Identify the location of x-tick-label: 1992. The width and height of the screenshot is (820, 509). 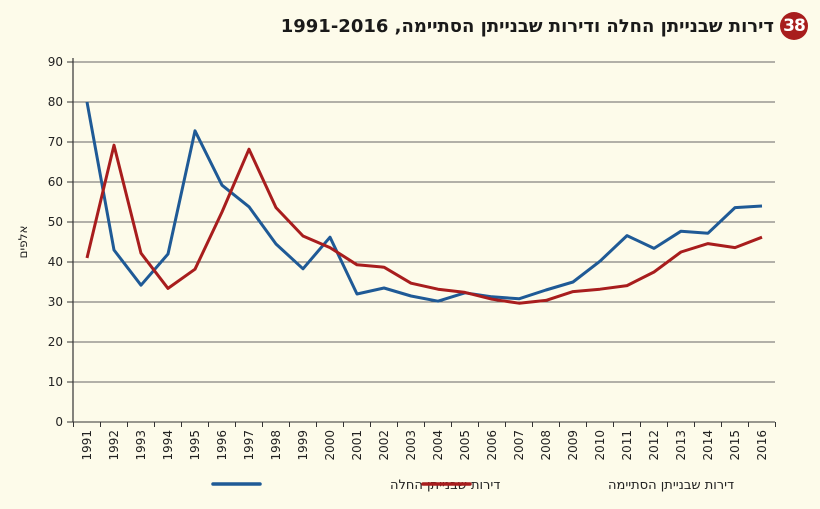
(114, 445).